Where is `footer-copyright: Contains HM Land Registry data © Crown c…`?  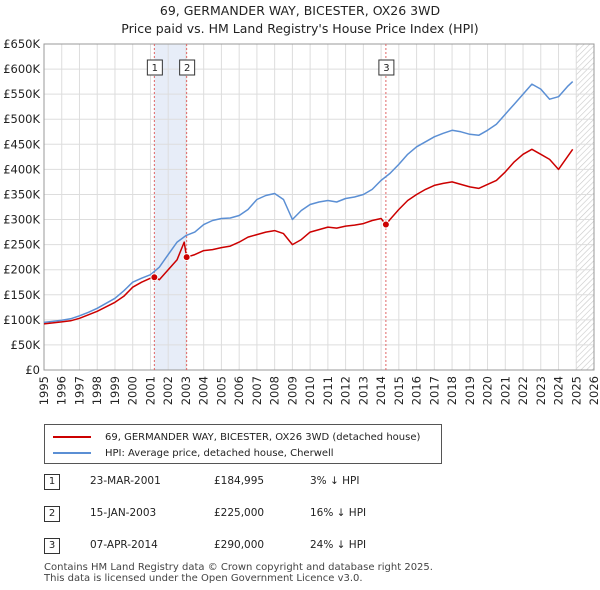 footer-copyright: Contains HM Land Registry data © Crown c… is located at coordinates (238, 567).